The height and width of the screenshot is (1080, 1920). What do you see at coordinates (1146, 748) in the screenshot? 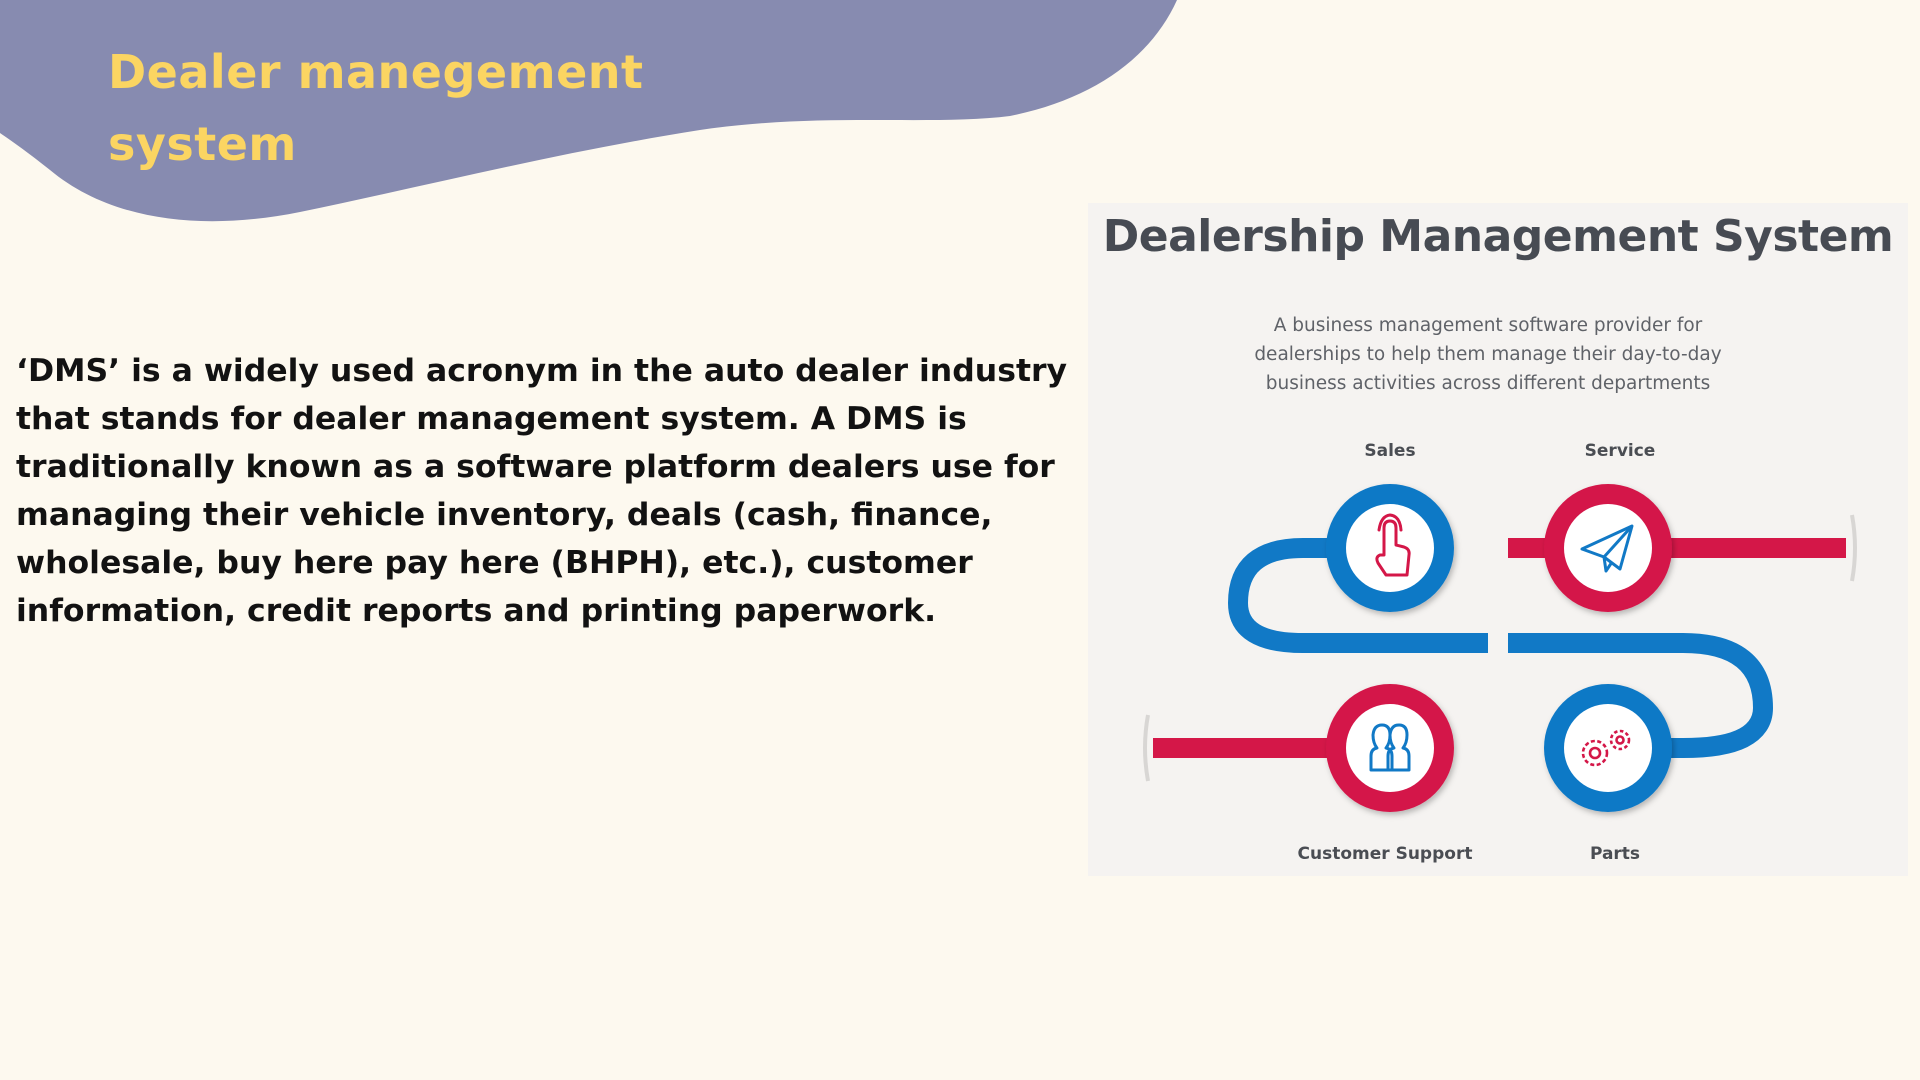
I see `left-end-cap` at bounding box center [1146, 748].